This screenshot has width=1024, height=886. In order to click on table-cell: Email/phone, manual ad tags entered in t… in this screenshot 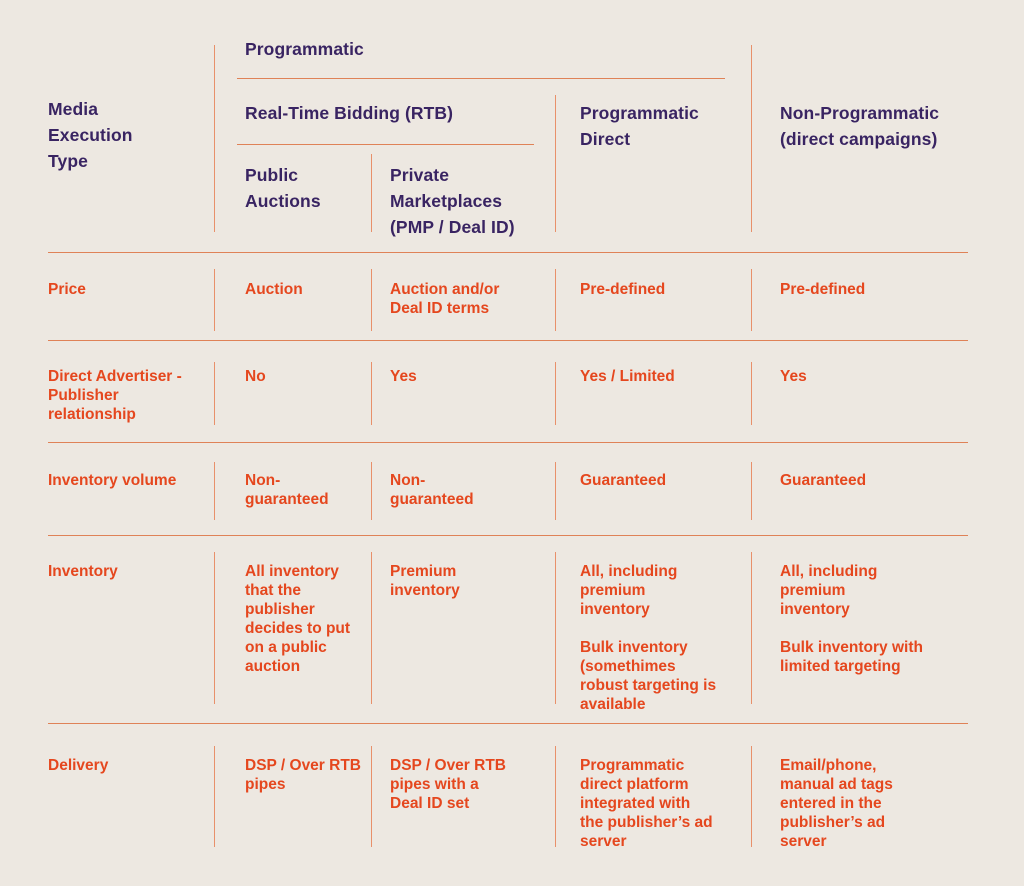, I will do `click(836, 803)`.